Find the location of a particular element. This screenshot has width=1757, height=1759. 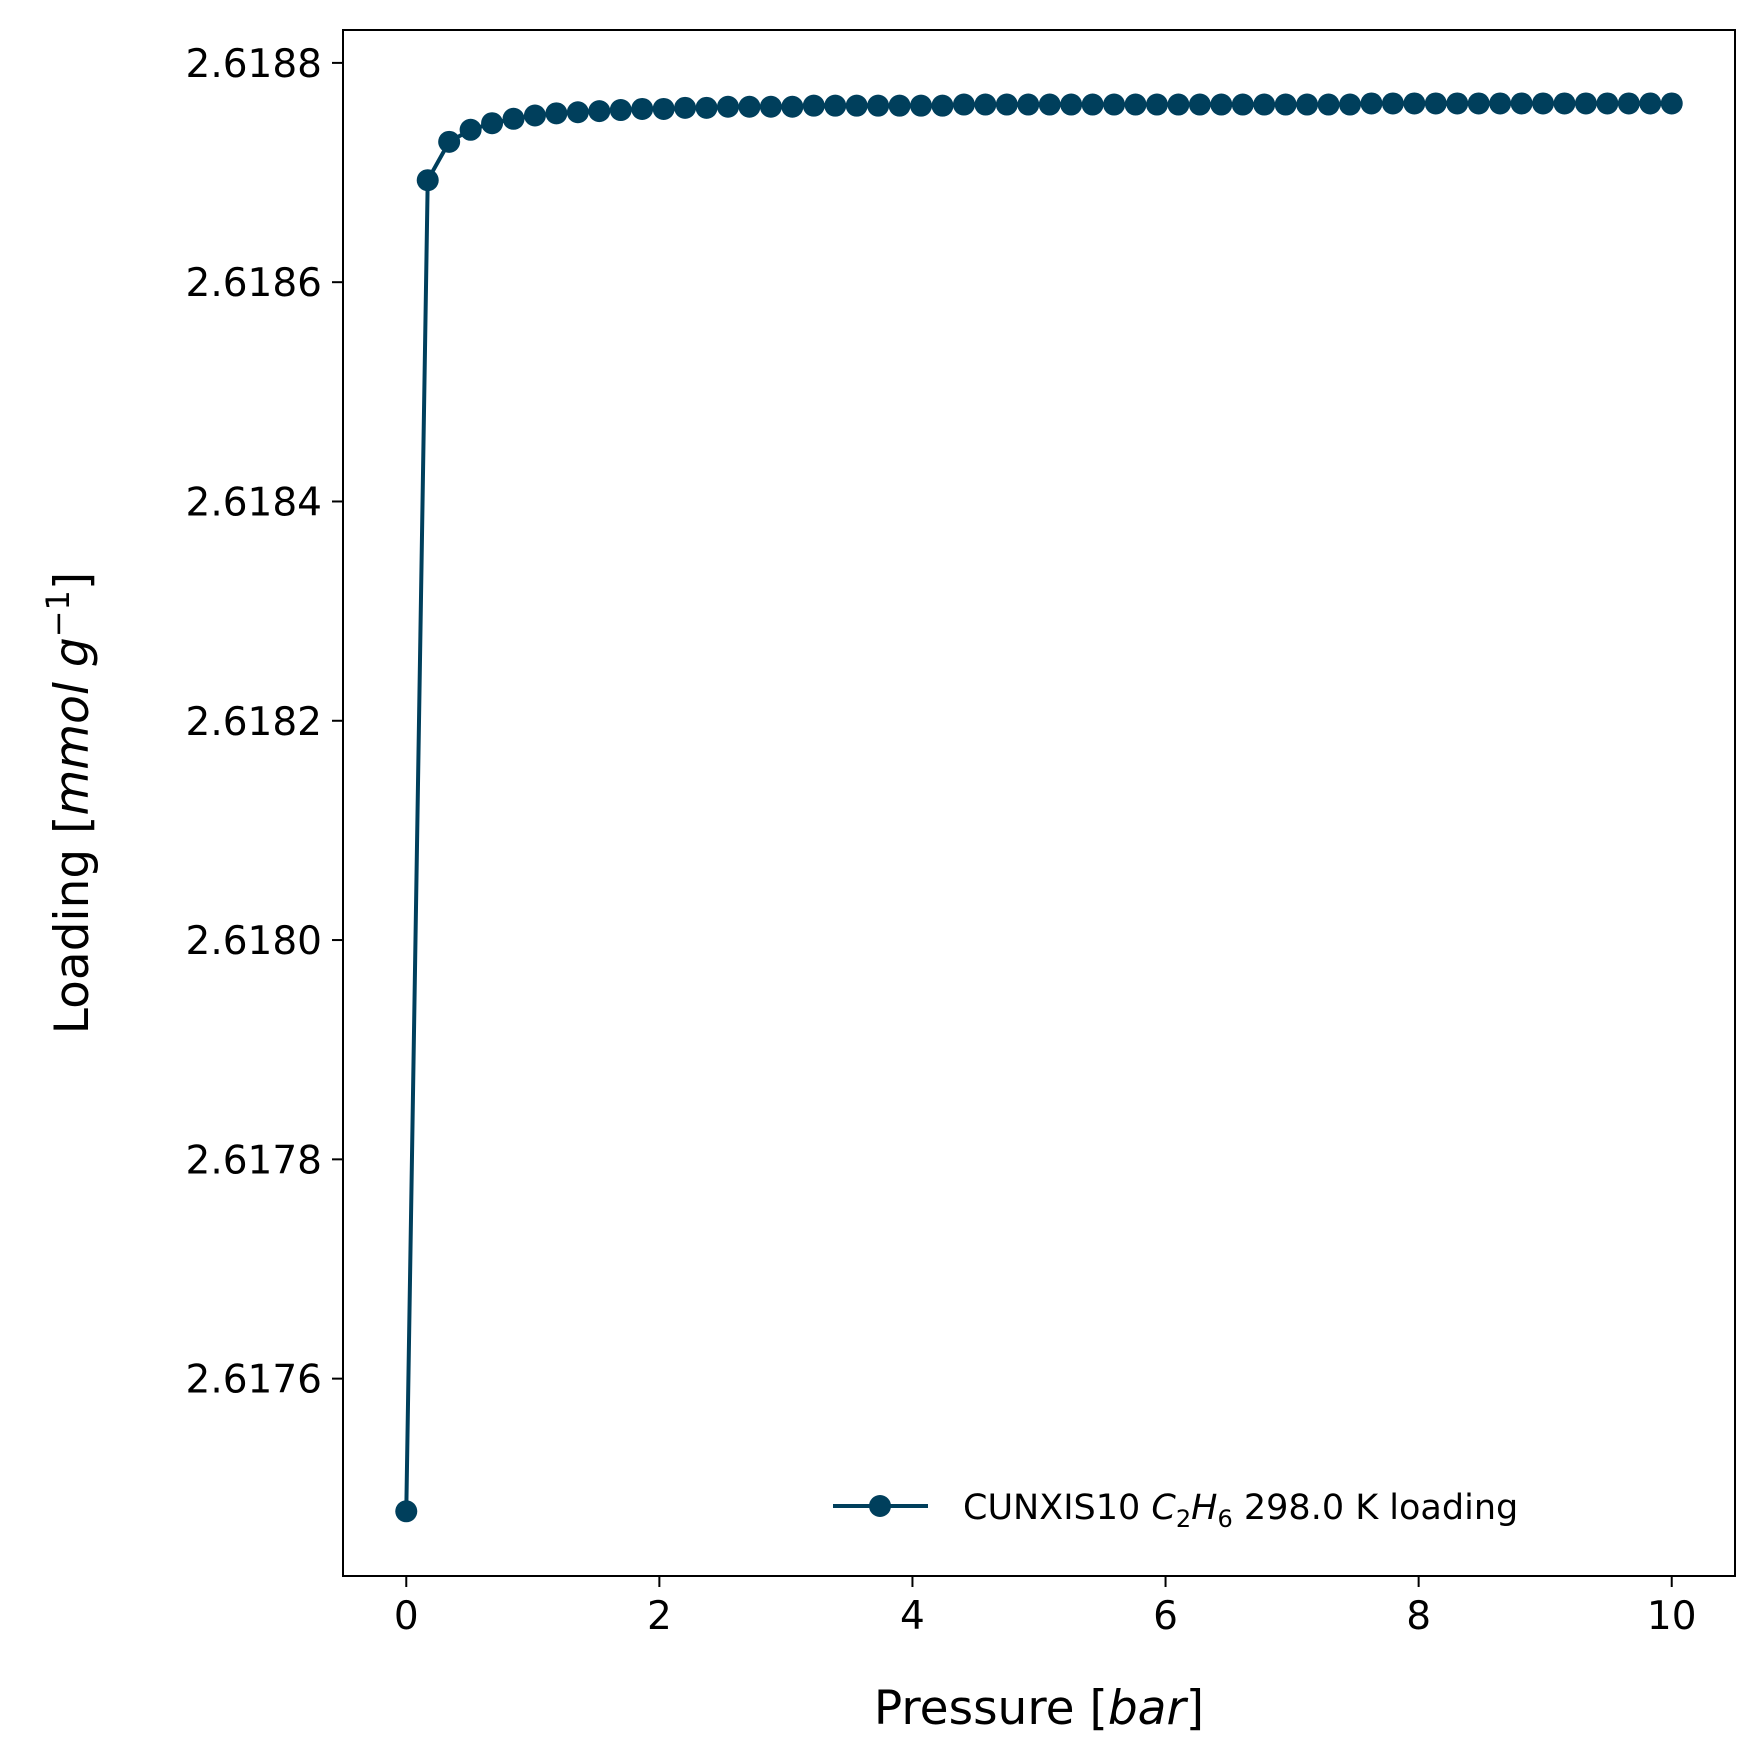

x-axis-ticks: 0 2 4 6 8 10 is located at coordinates (1045, 1607).